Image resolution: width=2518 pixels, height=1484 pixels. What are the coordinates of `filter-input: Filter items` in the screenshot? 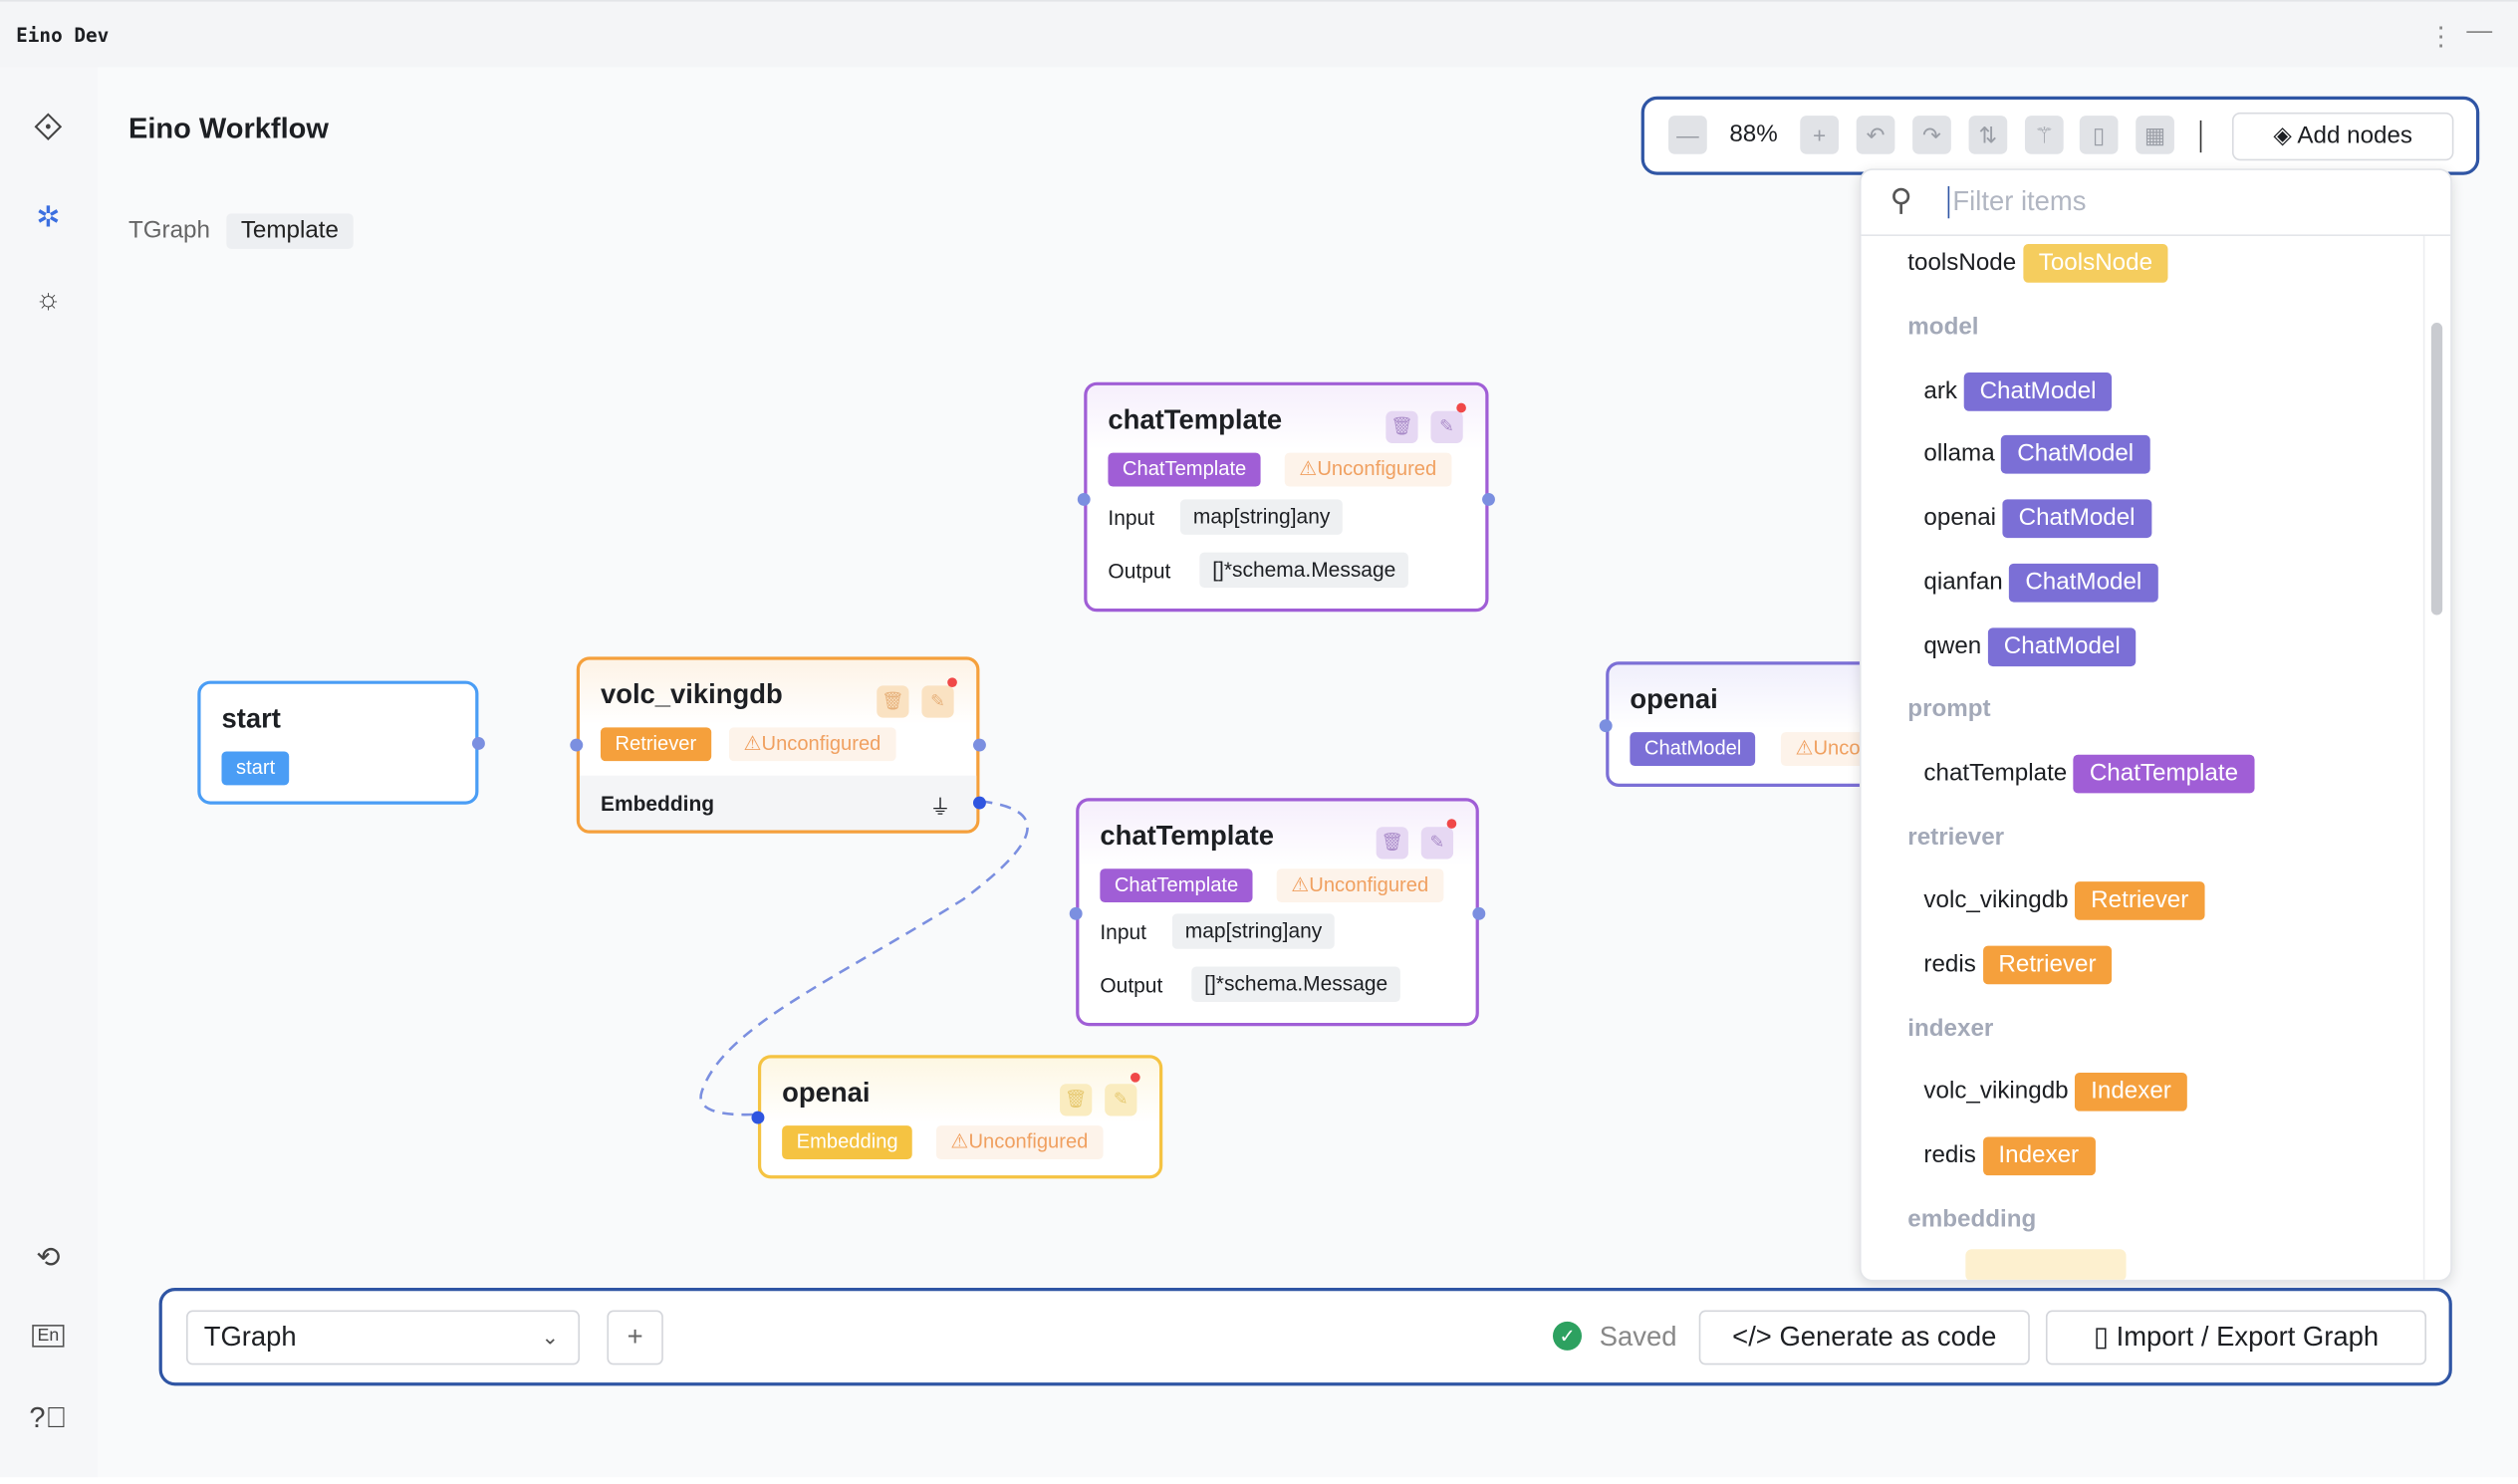 It's located at (2016, 202).